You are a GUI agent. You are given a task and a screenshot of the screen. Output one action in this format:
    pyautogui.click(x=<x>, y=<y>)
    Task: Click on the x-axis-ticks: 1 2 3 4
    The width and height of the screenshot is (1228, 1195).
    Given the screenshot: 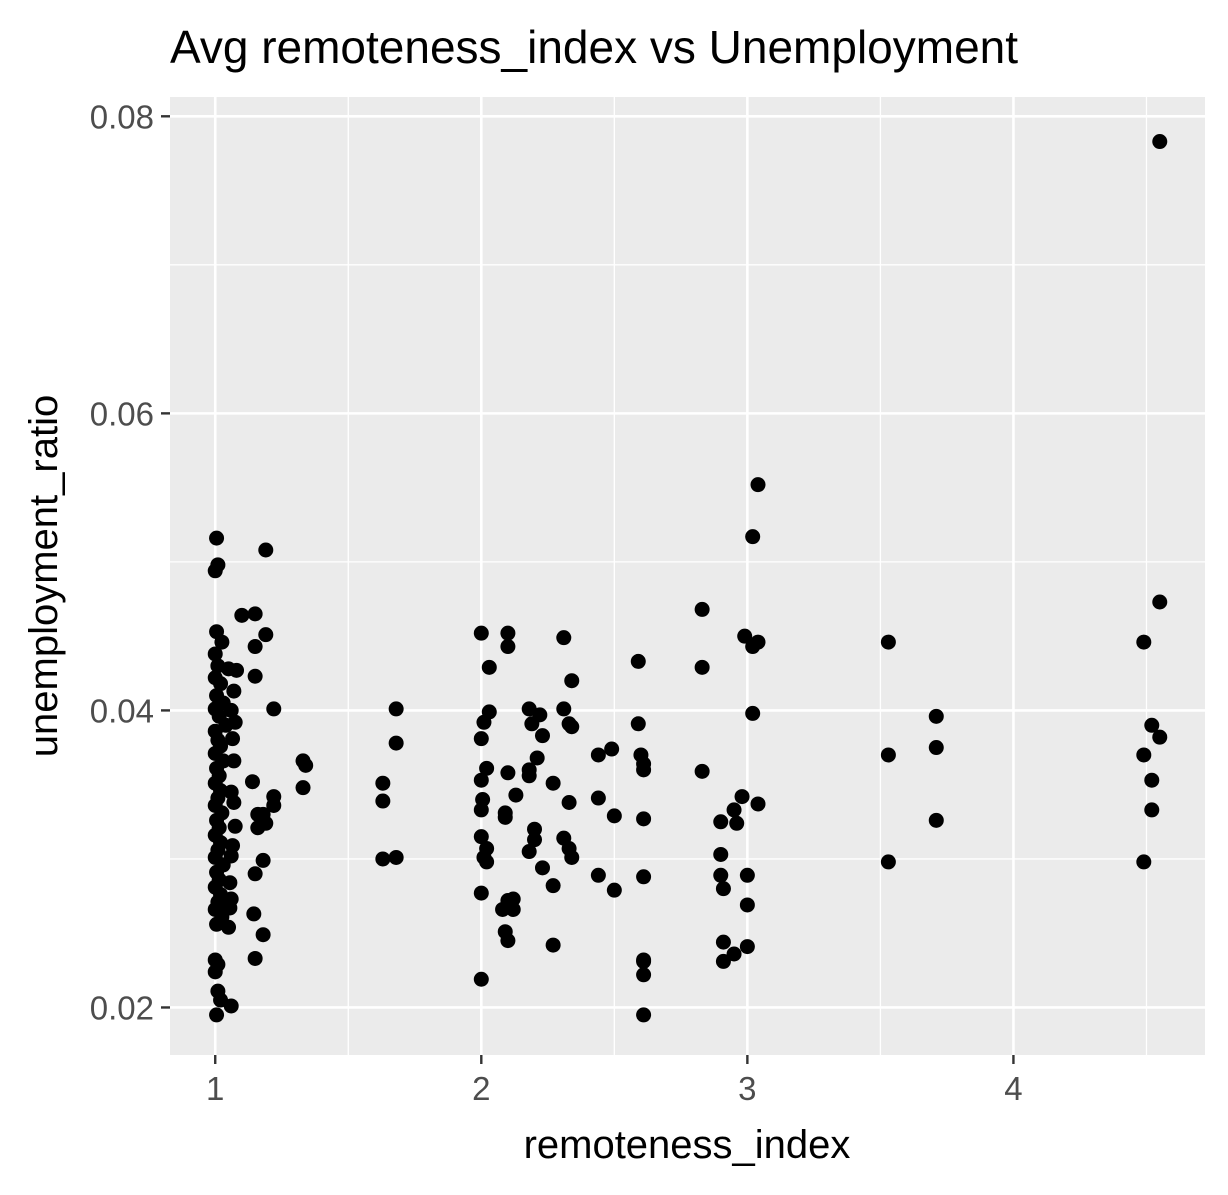 What is the action you would take?
    pyautogui.click(x=614, y=1081)
    